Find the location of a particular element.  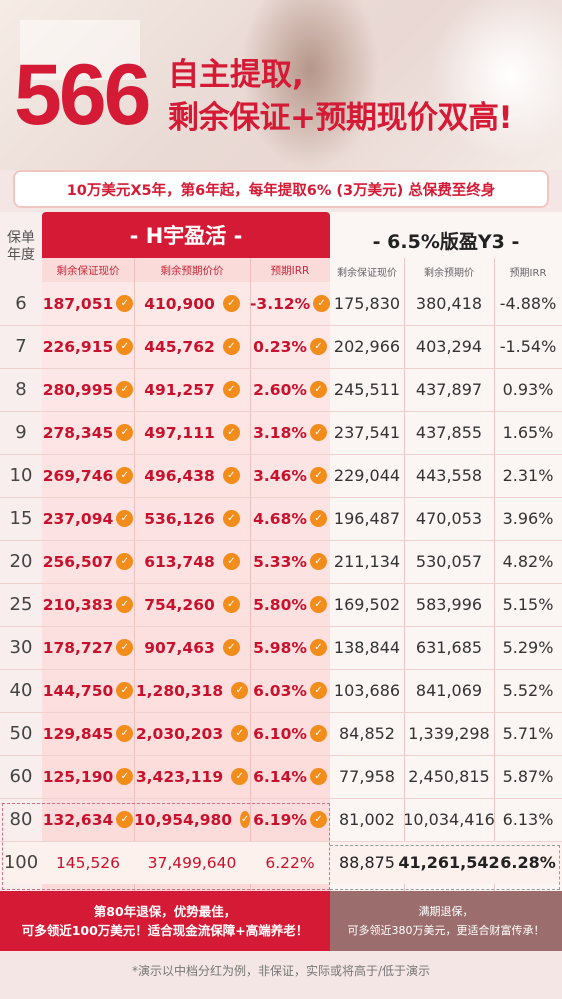

ours-irr-cell-value: 5.80% is located at coordinates (280, 604).